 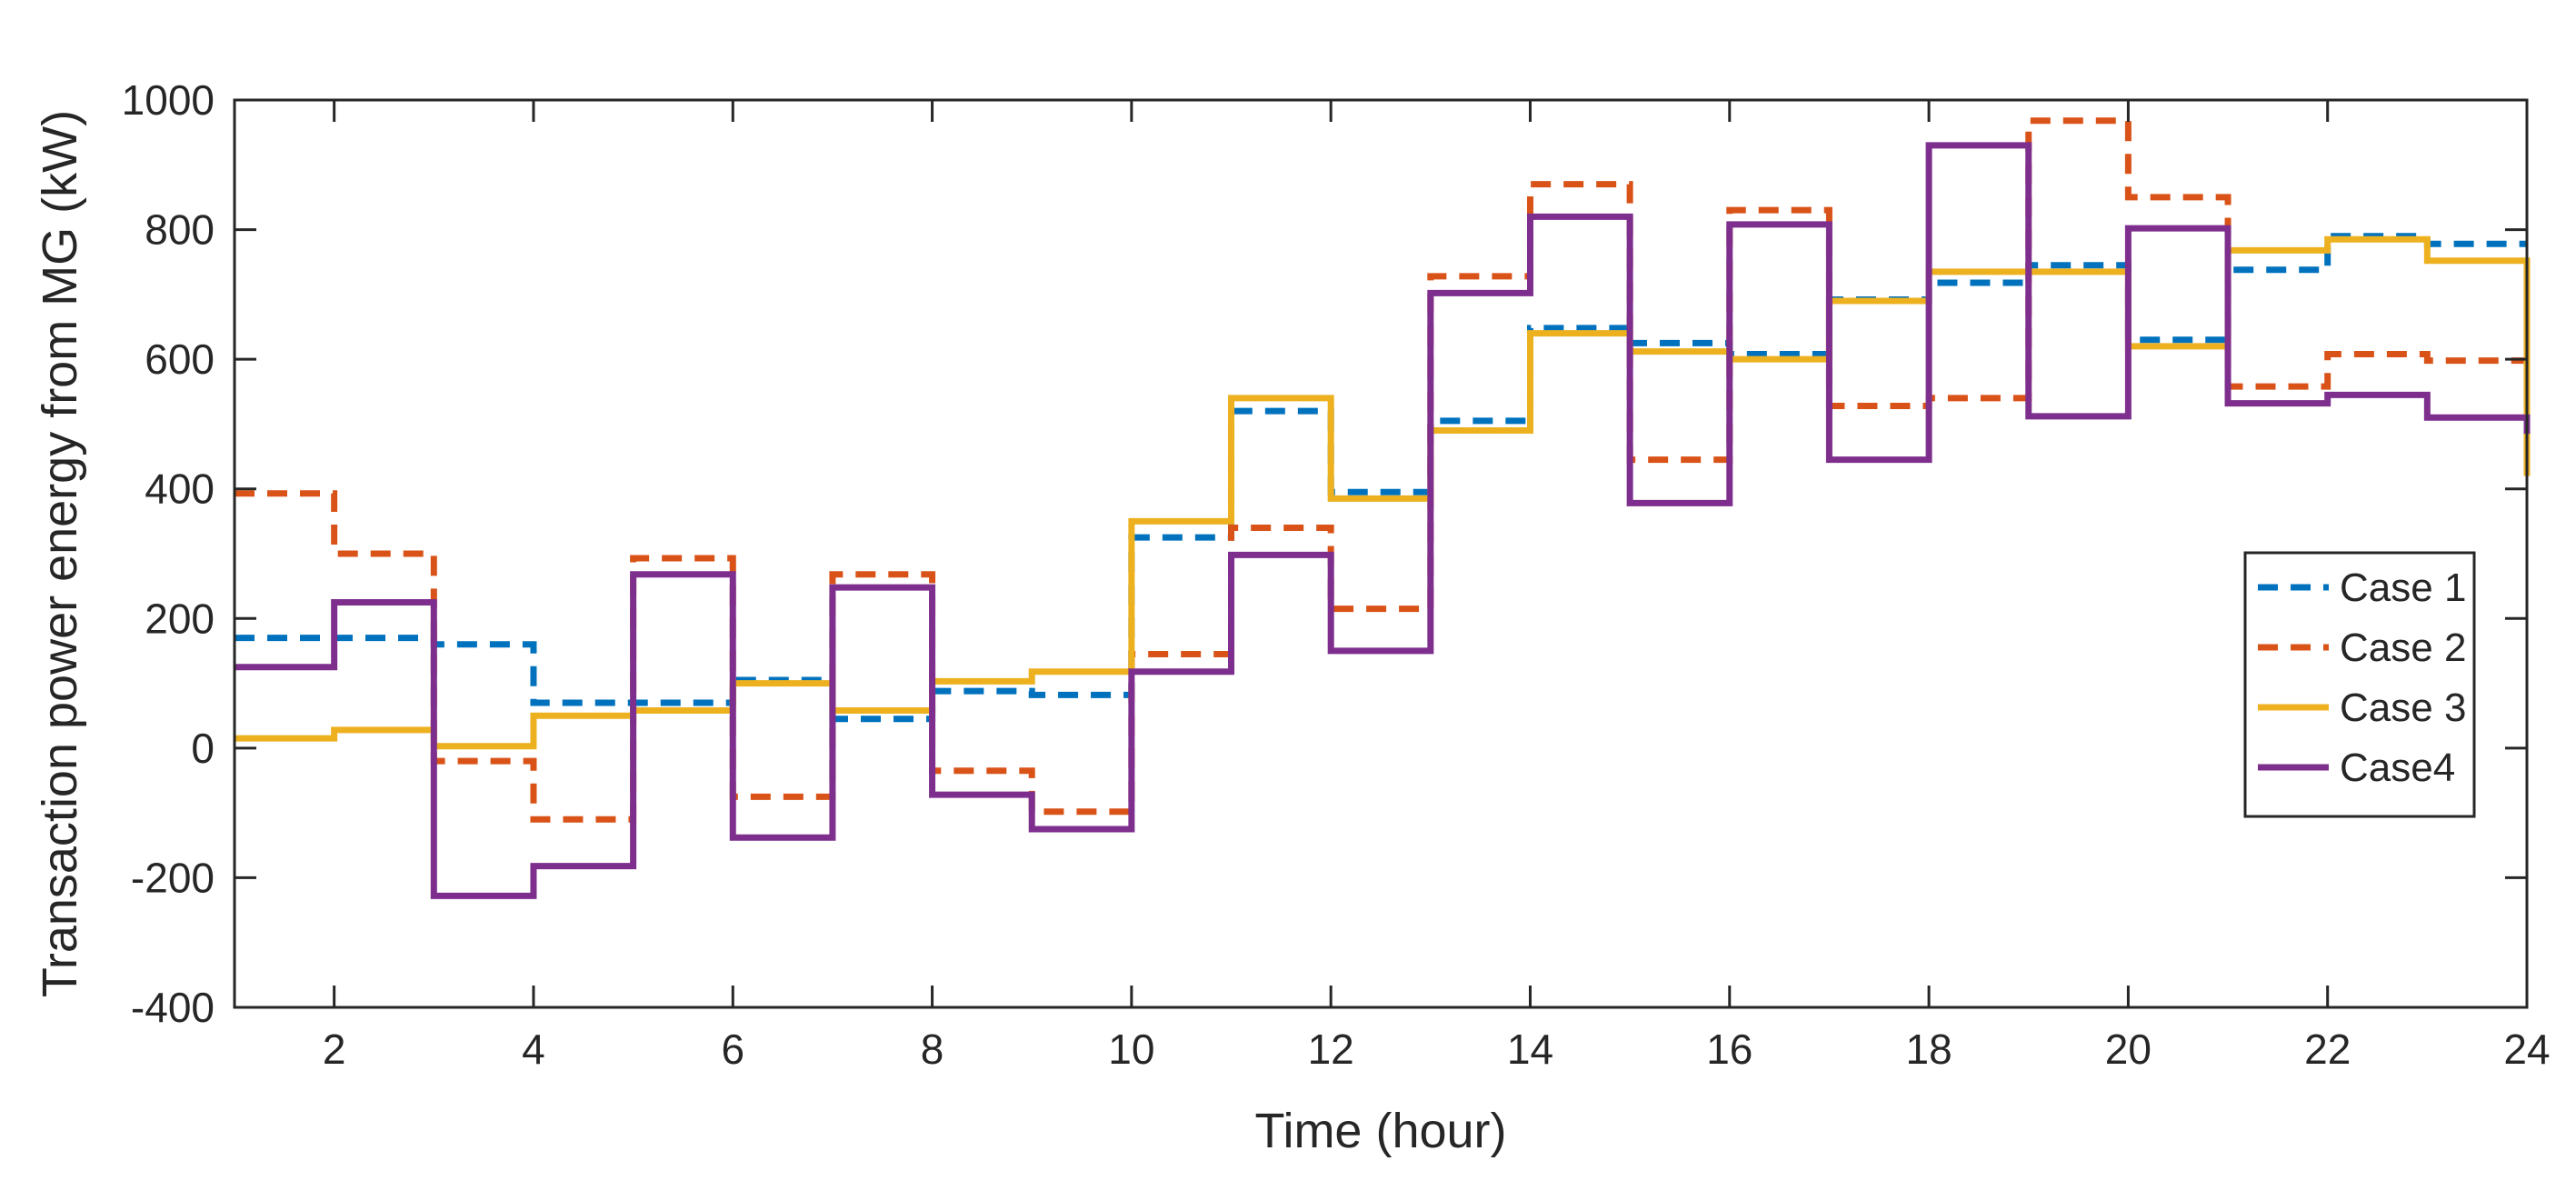 What do you see at coordinates (173, 1007) in the screenshot?
I see `y-tick-label: -400` at bounding box center [173, 1007].